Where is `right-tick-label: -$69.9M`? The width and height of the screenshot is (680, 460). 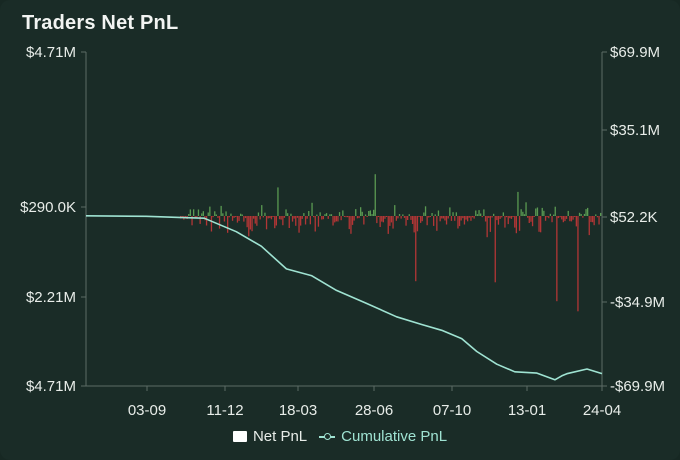 right-tick-label: -$69.9M is located at coordinates (637, 386).